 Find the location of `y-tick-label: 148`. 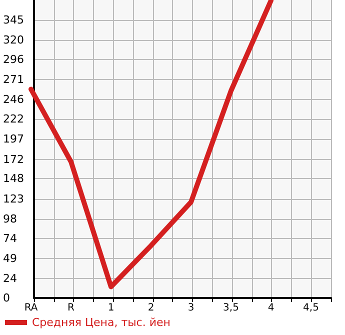

y-tick-label: 148 is located at coordinates (13, 179).